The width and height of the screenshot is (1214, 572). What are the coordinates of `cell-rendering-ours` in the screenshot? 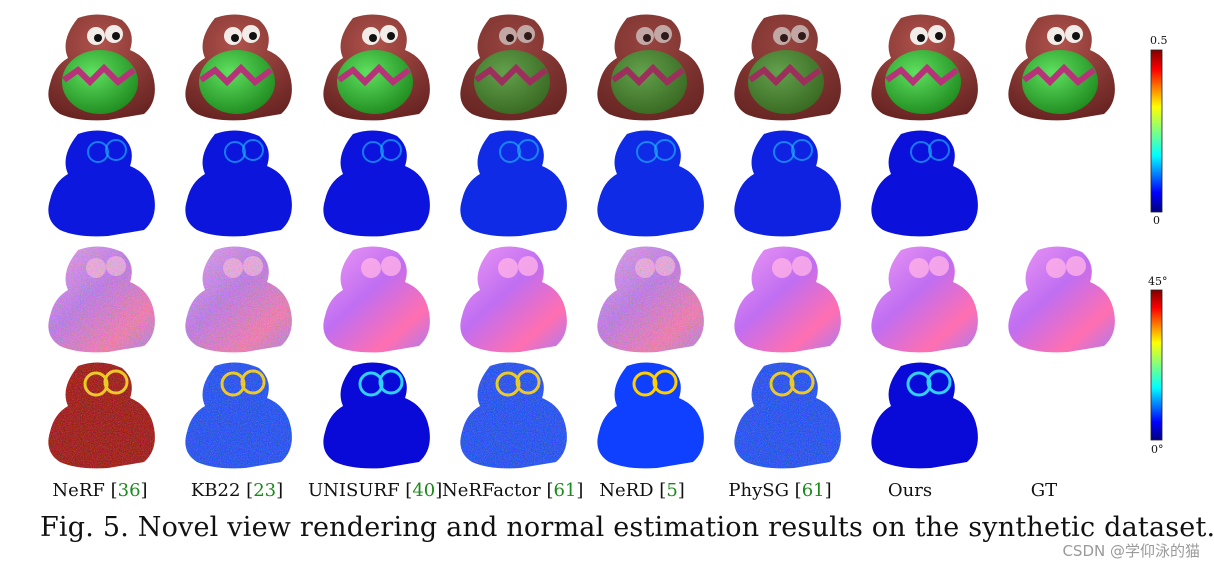 It's located at (924, 67).